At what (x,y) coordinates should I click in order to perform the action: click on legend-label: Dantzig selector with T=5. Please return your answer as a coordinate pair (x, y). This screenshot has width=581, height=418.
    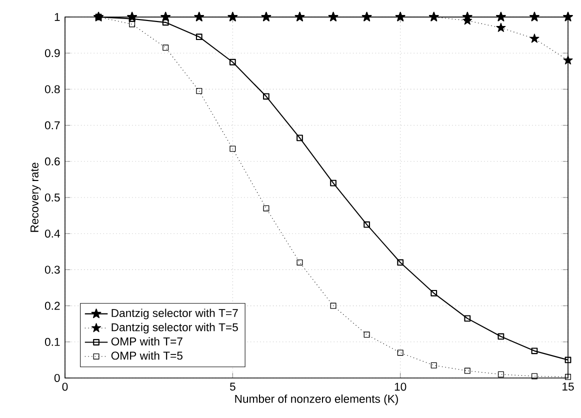
    Looking at the image, I should click on (175, 328).